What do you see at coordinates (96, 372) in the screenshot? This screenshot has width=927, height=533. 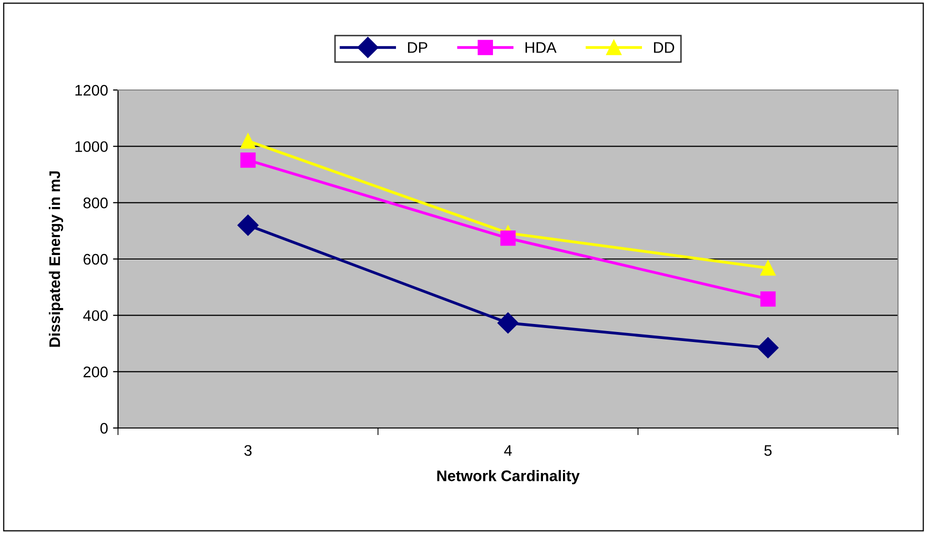 I see `y-tick-label: 200` at bounding box center [96, 372].